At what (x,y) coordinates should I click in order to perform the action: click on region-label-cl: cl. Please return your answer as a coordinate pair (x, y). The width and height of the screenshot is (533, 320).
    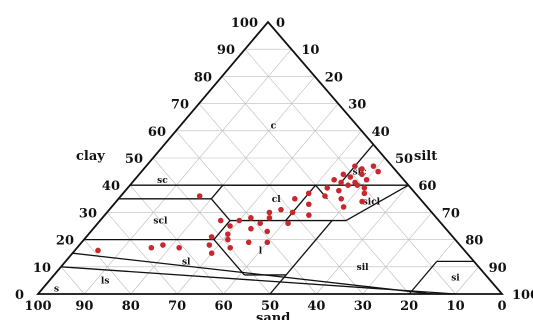
    Looking at the image, I should click on (276, 200).